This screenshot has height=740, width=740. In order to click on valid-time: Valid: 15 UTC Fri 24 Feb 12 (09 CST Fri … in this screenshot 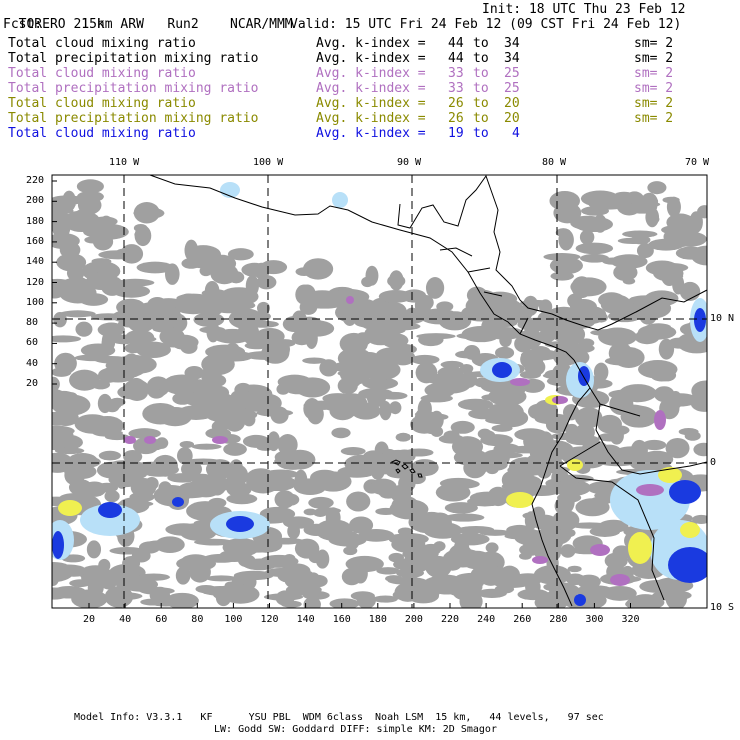, I will do `click(486, 24)`.